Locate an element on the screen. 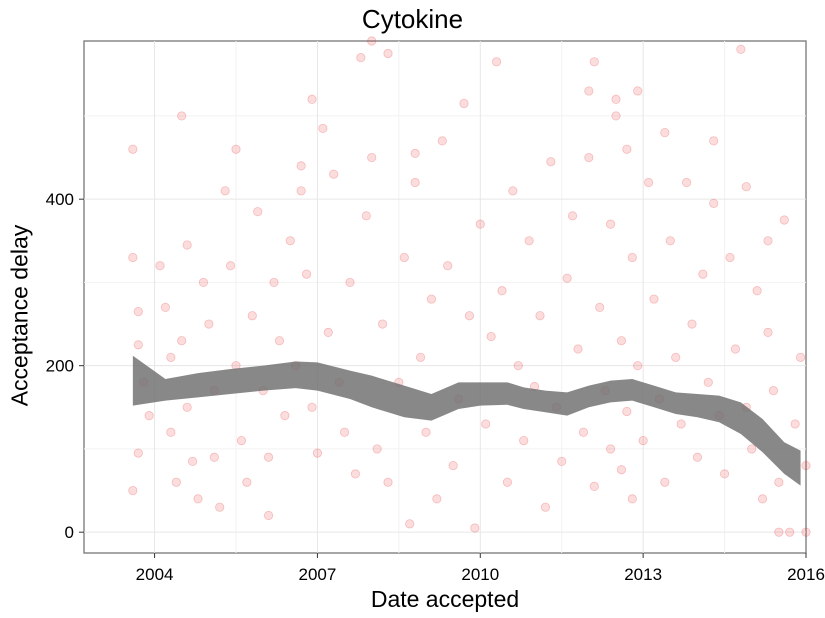 Image resolution: width=825 pixels, height=618 pixels. y-tick-label: 200 is located at coordinates (60, 366).